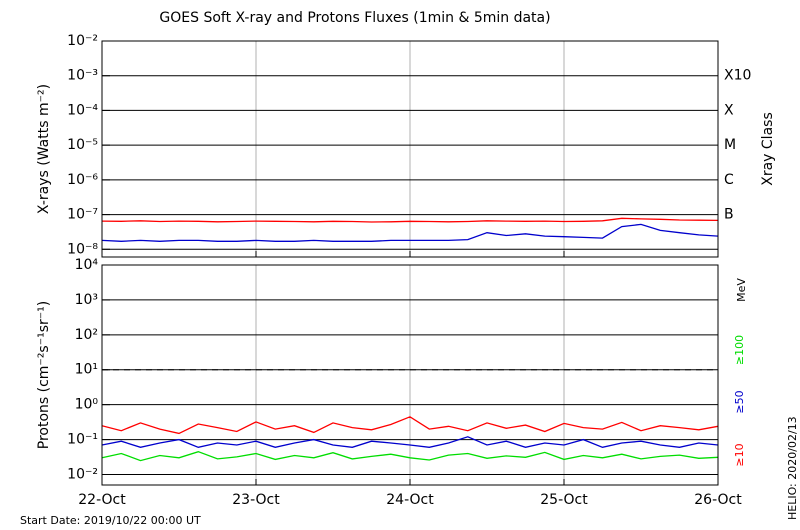 Image resolution: width=800 pixels, height=530 pixels. What do you see at coordinates (82, 215) in the screenshot?
I see `y-tick-label: 10⁻⁷` at bounding box center [82, 215].